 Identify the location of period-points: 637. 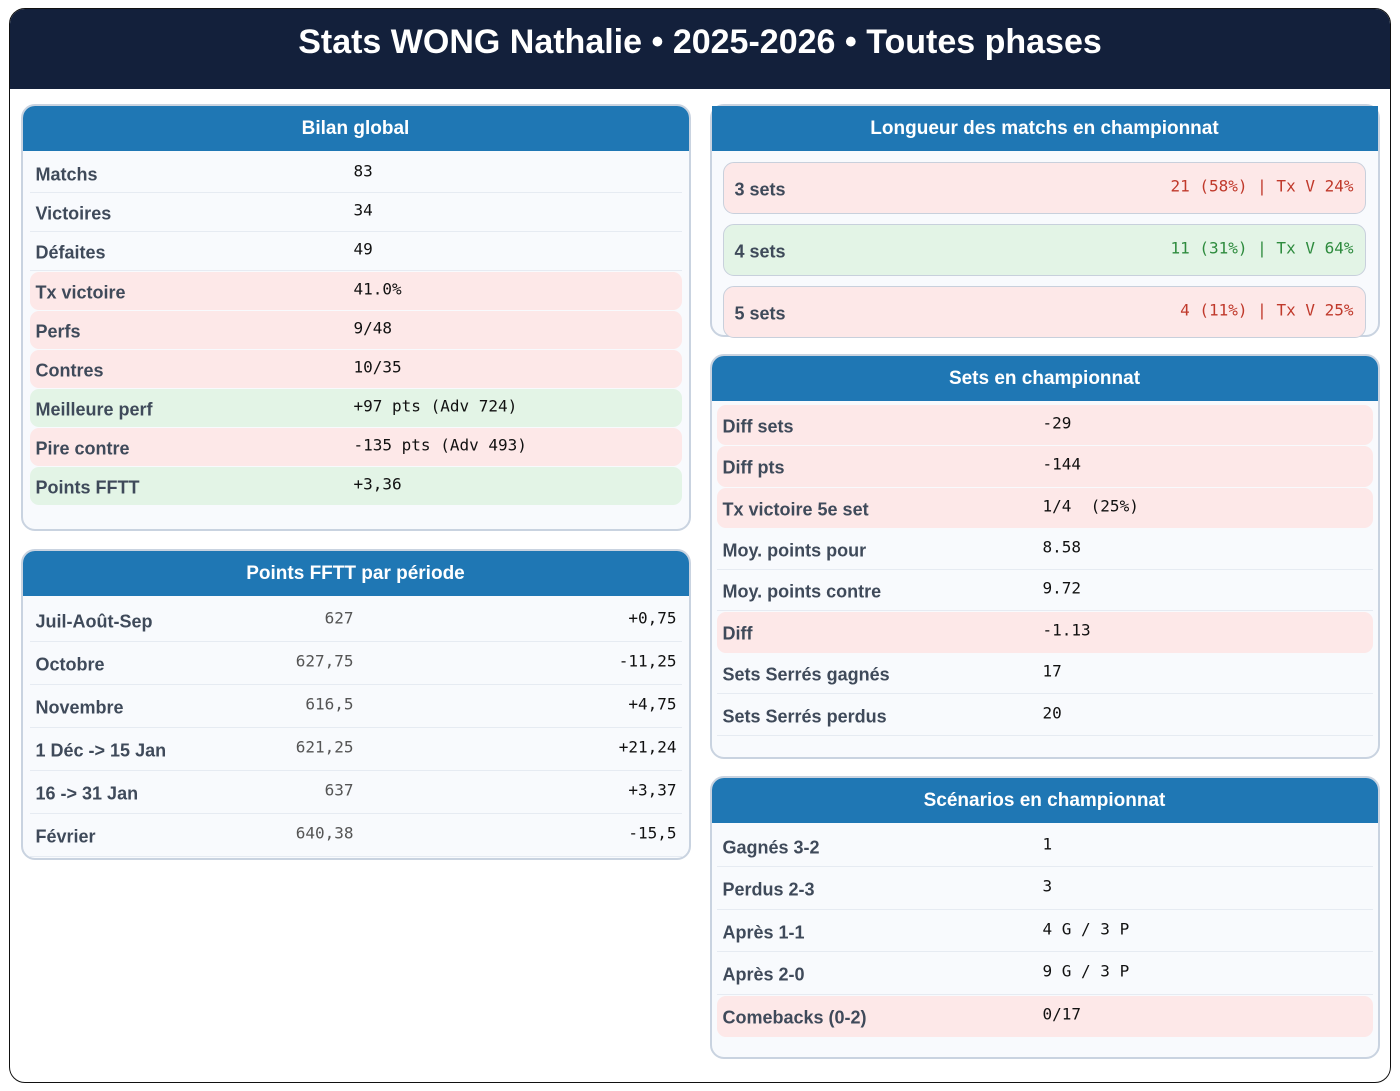
(339, 790).